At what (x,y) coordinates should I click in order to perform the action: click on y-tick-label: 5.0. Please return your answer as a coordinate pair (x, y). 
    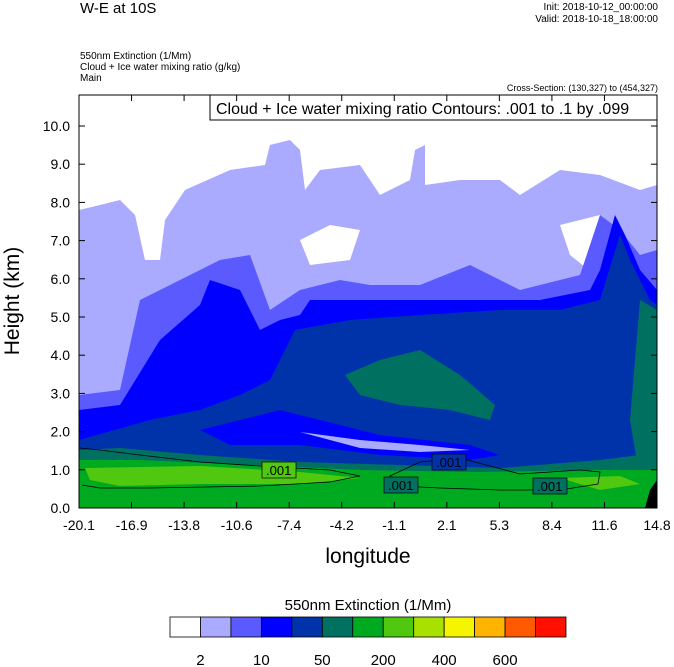
    Looking at the image, I should click on (61, 317).